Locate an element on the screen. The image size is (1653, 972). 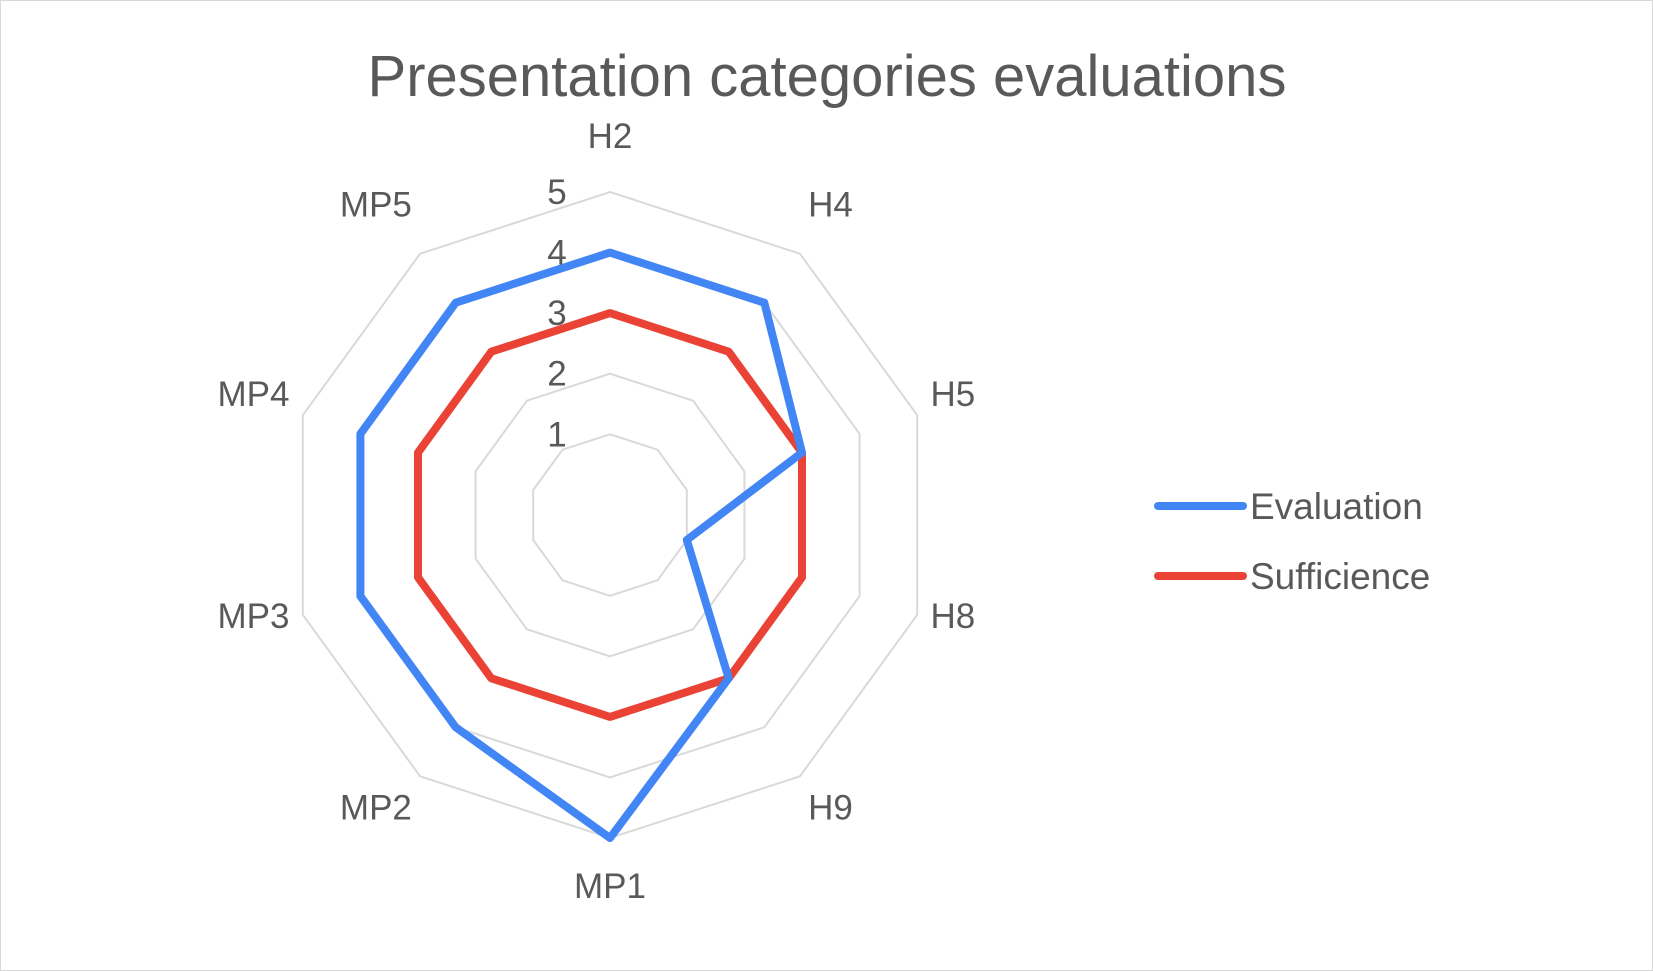
tick-label-1: 1 is located at coordinates (556, 434).